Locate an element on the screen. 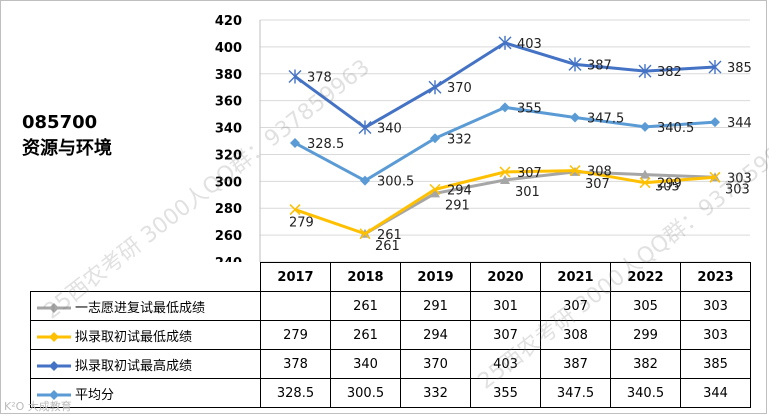 The image size is (769, 416). chart-title-name: 资源与环境 is located at coordinates (67, 148).